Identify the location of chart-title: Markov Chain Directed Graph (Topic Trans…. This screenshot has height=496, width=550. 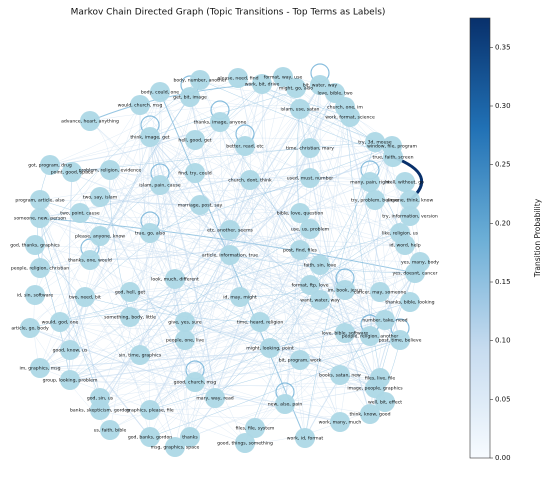
(228, 13).